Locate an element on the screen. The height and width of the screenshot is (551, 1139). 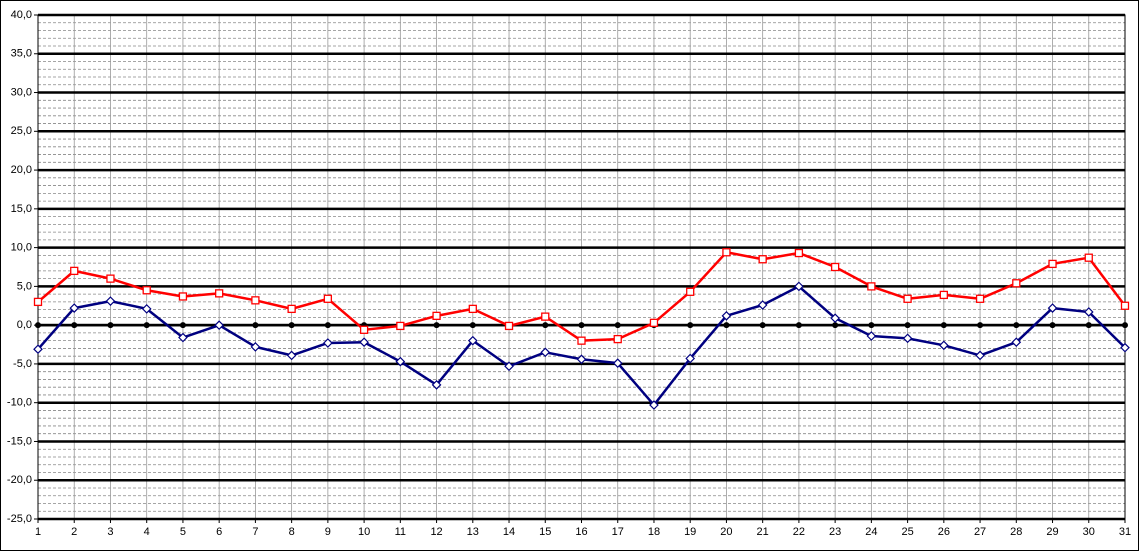
y-tick-label: 35,0 is located at coordinates (21, 54).